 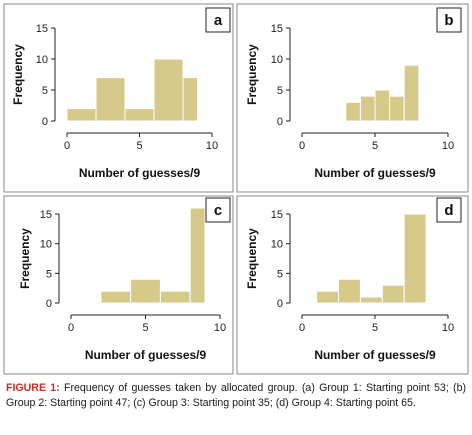 What do you see at coordinates (33, 388) in the screenshot?
I see `caption-label: FIGURE 1:` at bounding box center [33, 388].